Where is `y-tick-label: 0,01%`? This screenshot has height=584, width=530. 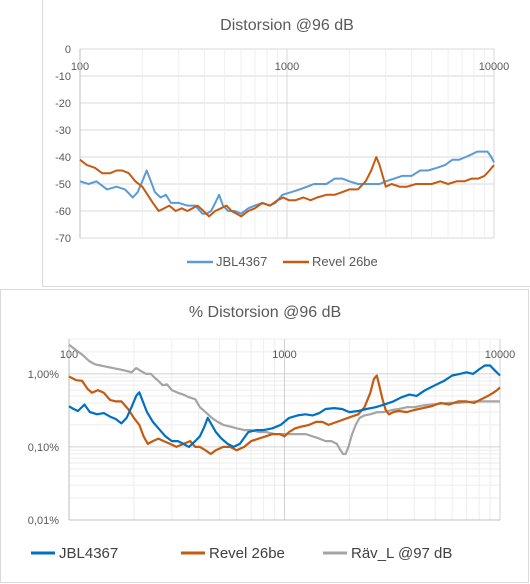
y-tick-label: 0,01% is located at coordinates (43, 521).